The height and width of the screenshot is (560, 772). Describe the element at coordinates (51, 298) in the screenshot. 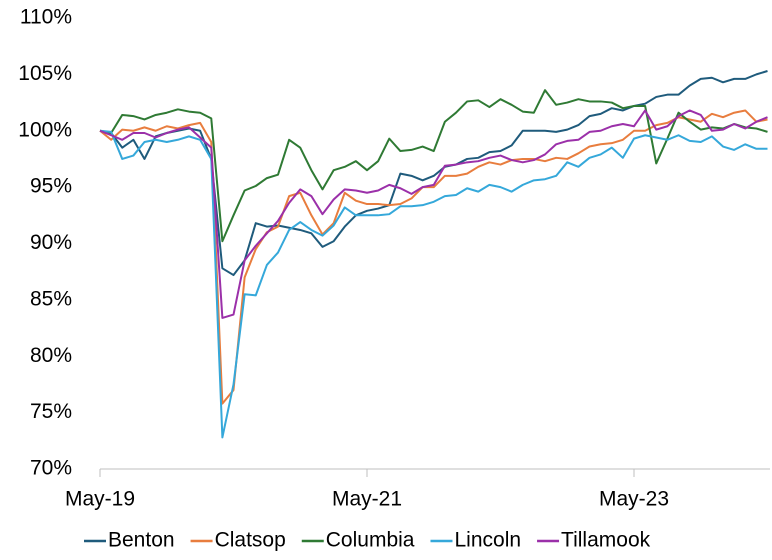

I see `y-tick-label: 85%` at that location.